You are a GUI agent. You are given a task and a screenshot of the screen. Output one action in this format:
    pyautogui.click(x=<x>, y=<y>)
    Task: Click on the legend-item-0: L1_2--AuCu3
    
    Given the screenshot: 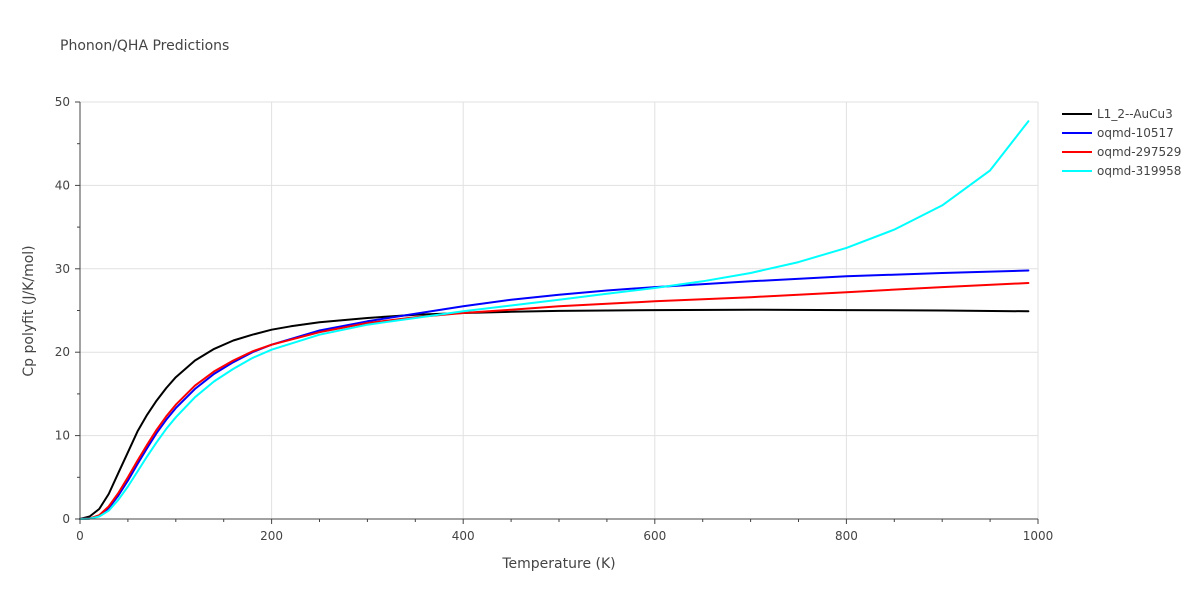 What is the action you would take?
    pyautogui.click(x=1117, y=114)
    